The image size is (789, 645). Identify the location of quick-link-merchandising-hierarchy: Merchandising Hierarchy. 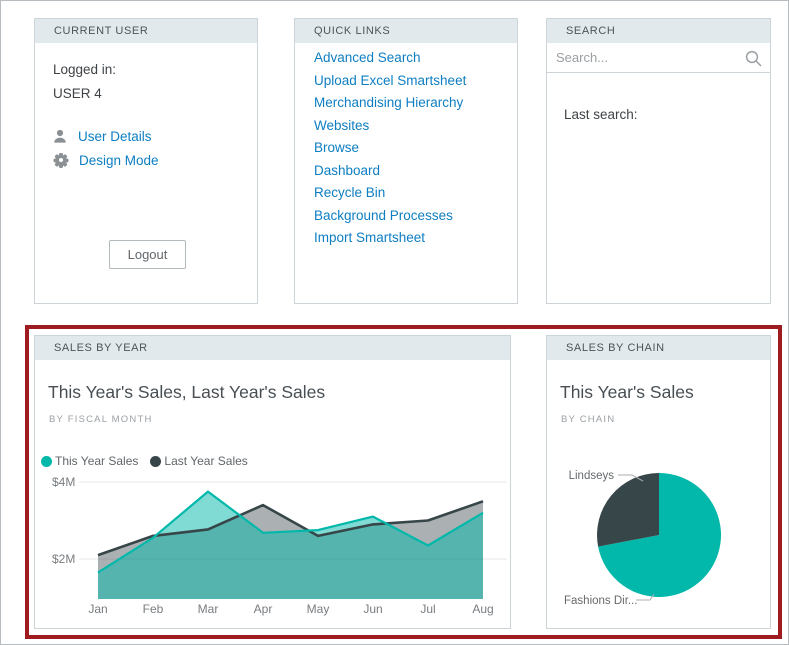
(389, 102).